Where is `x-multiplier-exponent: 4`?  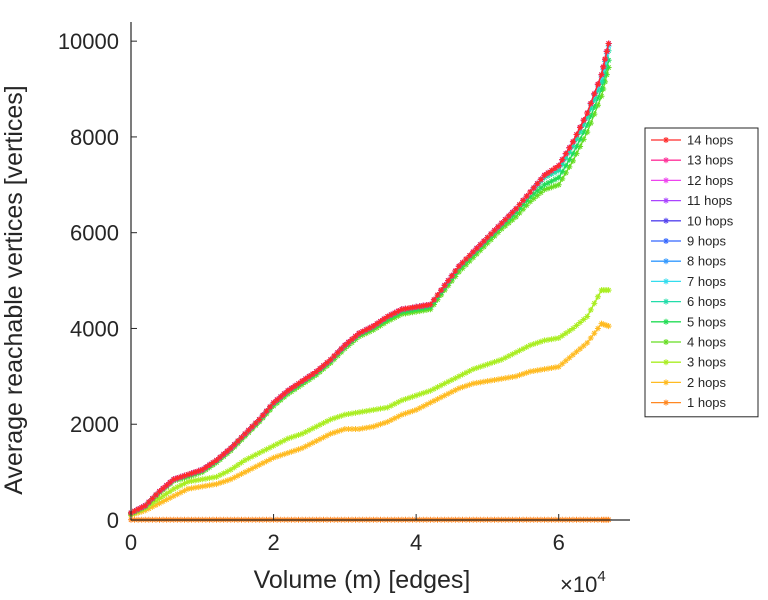
x-multiplier-exponent: 4 is located at coordinates (601, 576).